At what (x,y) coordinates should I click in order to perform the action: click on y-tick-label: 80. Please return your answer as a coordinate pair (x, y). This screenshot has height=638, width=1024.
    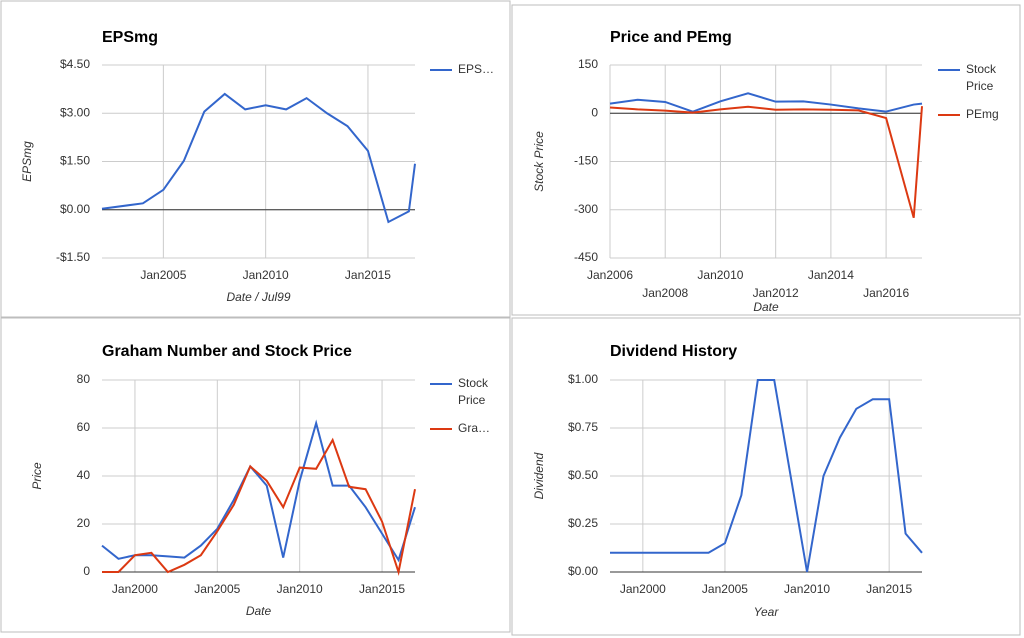
    Looking at the image, I should click on (84, 379).